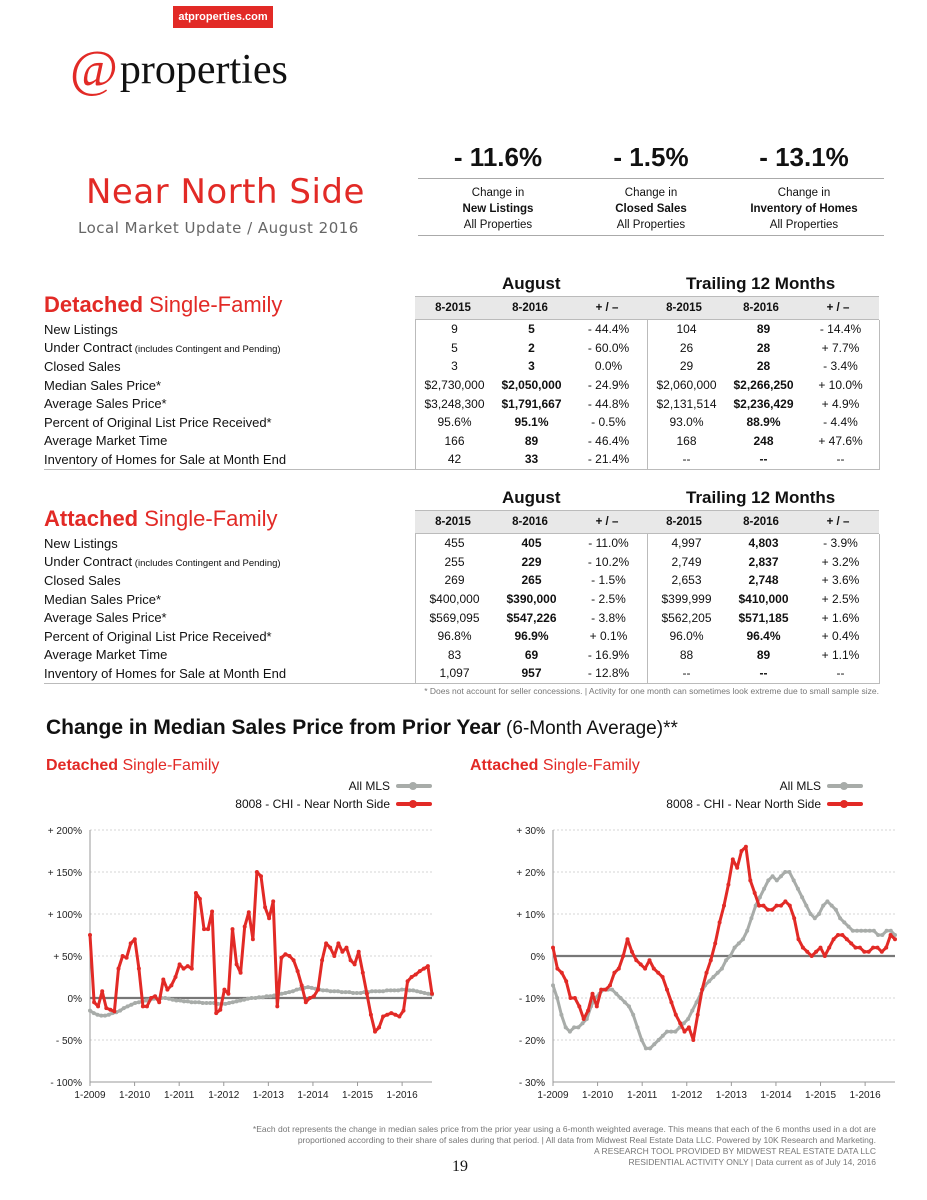 The height and width of the screenshot is (1200, 927). I want to click on x-tick-label: 1-2010, so click(135, 1095).